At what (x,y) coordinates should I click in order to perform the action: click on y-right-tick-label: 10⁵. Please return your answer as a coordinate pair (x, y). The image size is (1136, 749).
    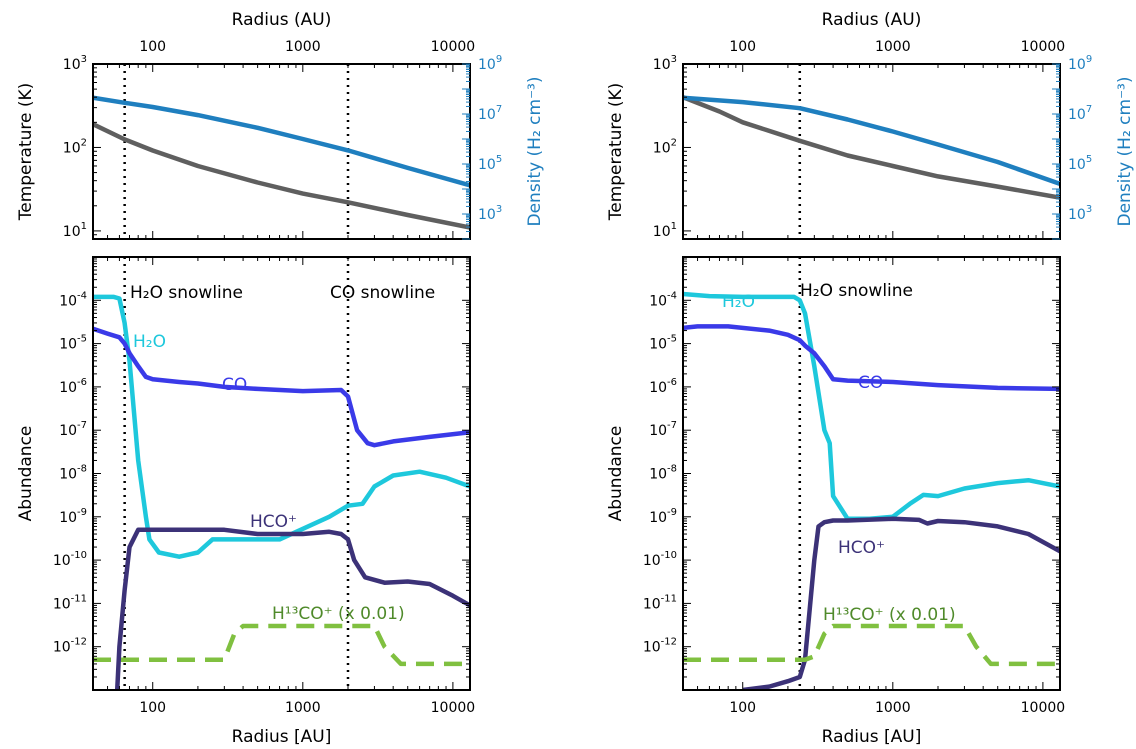
    Looking at the image, I should click on (1080, 163).